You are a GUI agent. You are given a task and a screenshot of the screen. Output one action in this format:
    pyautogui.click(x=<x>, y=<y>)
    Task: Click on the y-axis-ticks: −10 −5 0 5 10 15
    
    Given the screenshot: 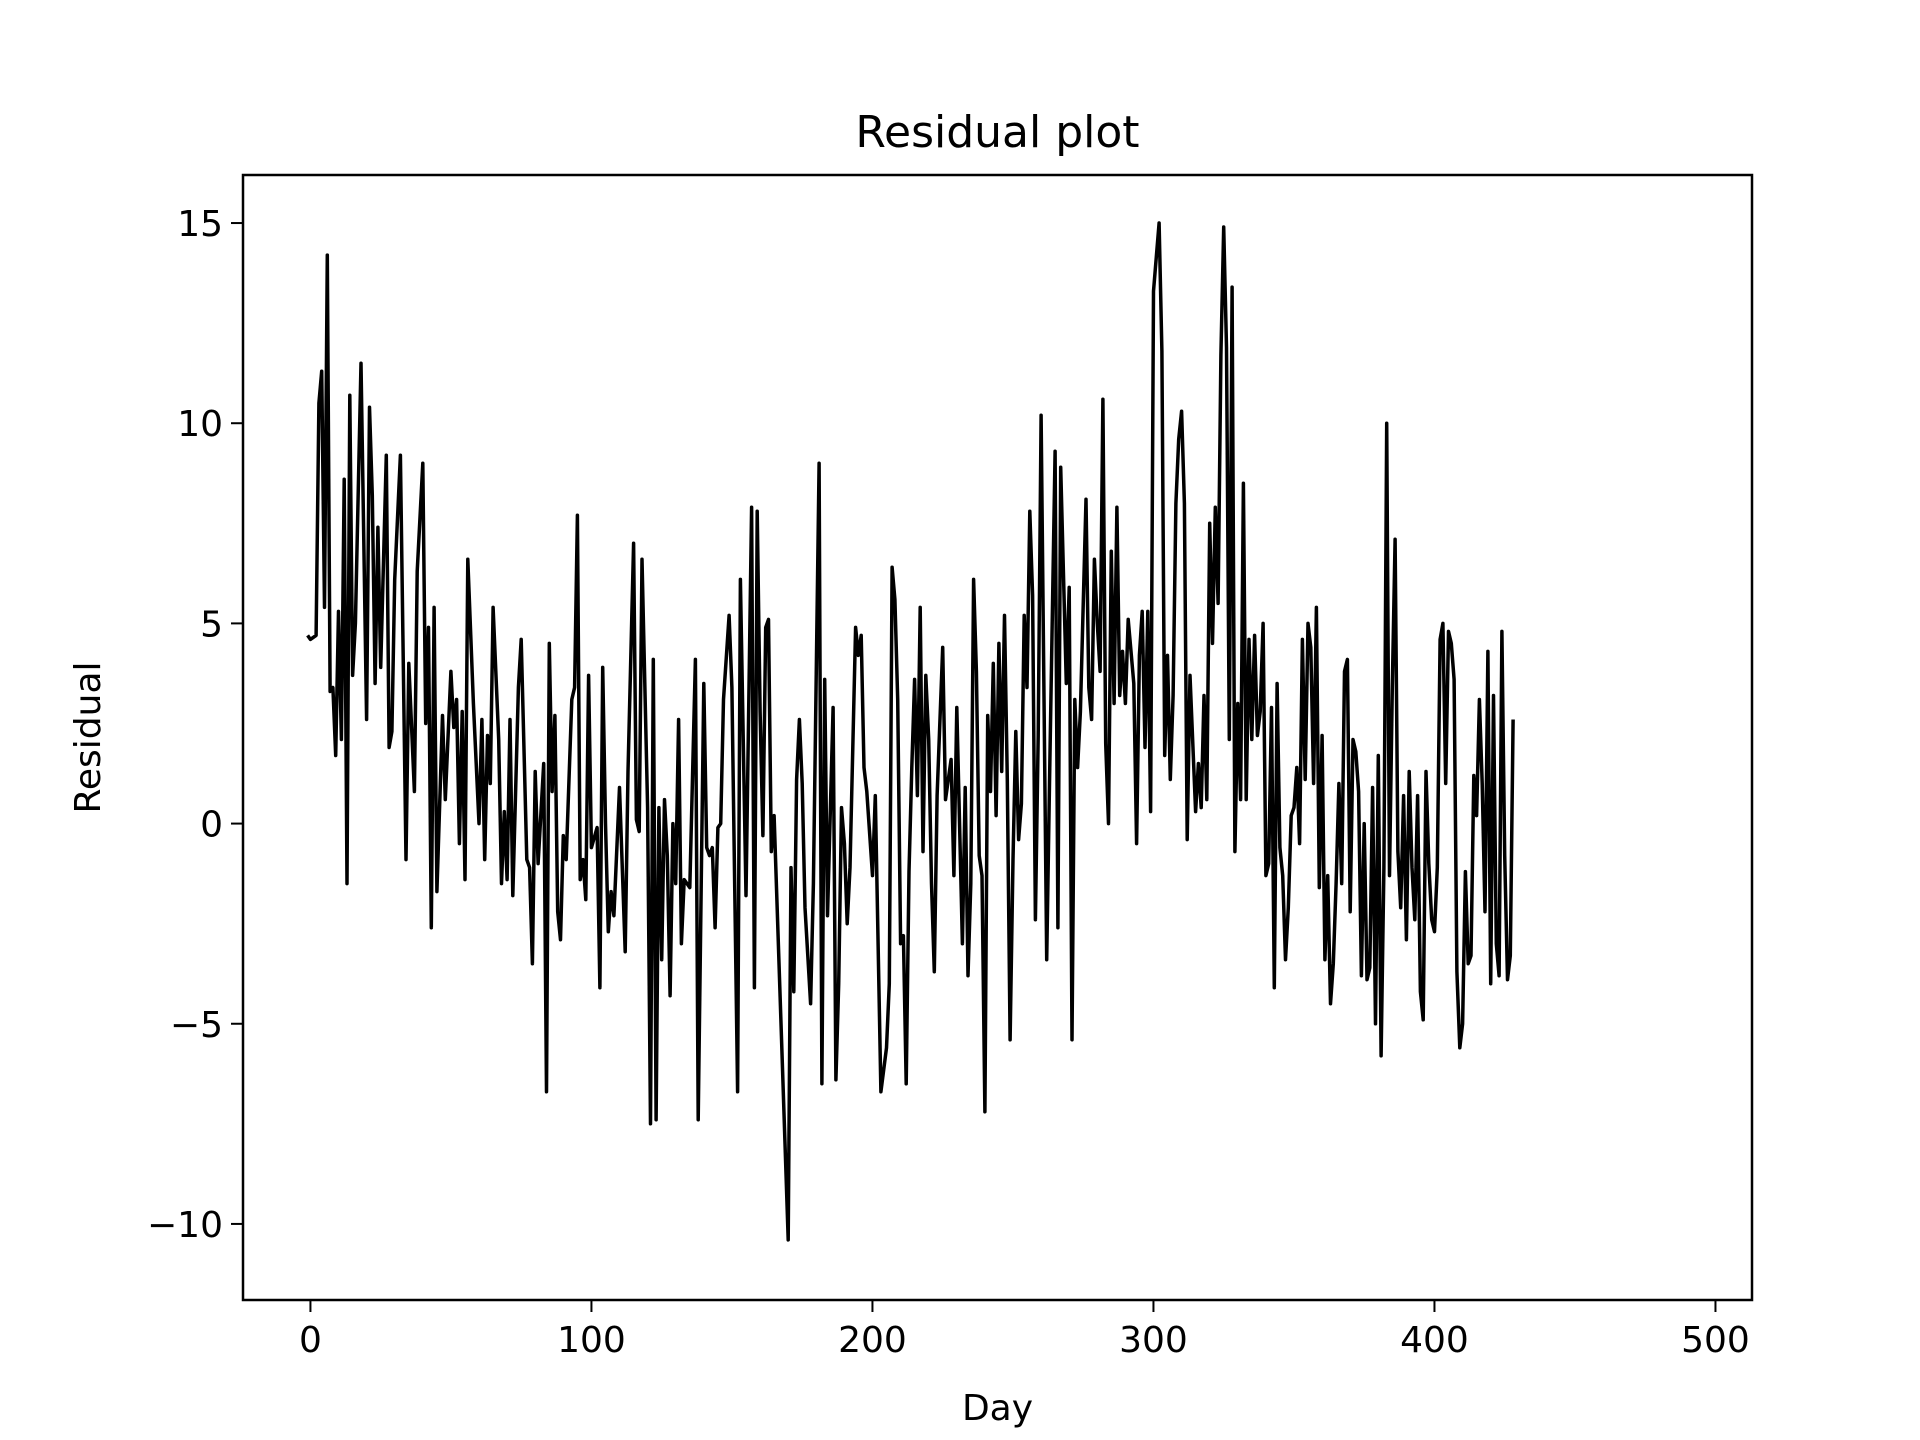 What is the action you would take?
    pyautogui.click(x=195, y=725)
    